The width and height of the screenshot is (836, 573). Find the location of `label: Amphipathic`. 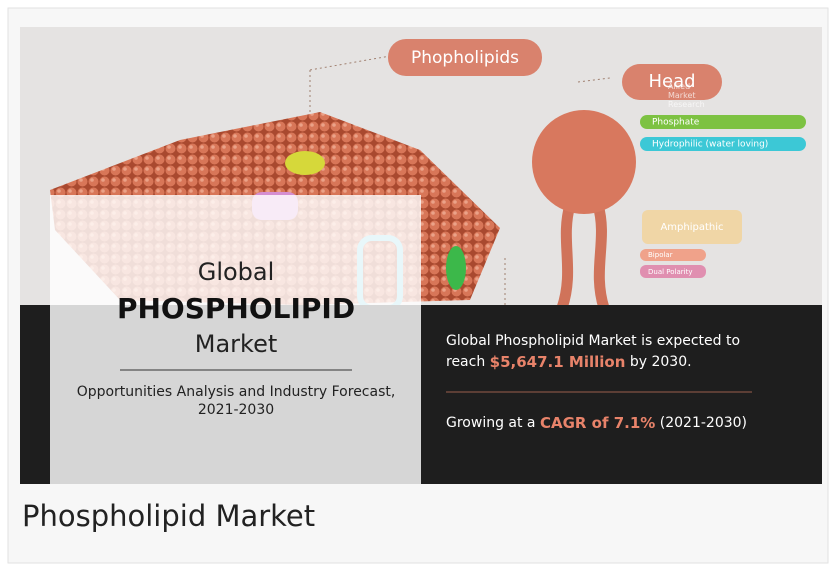

label: Amphipathic is located at coordinates (691, 227).